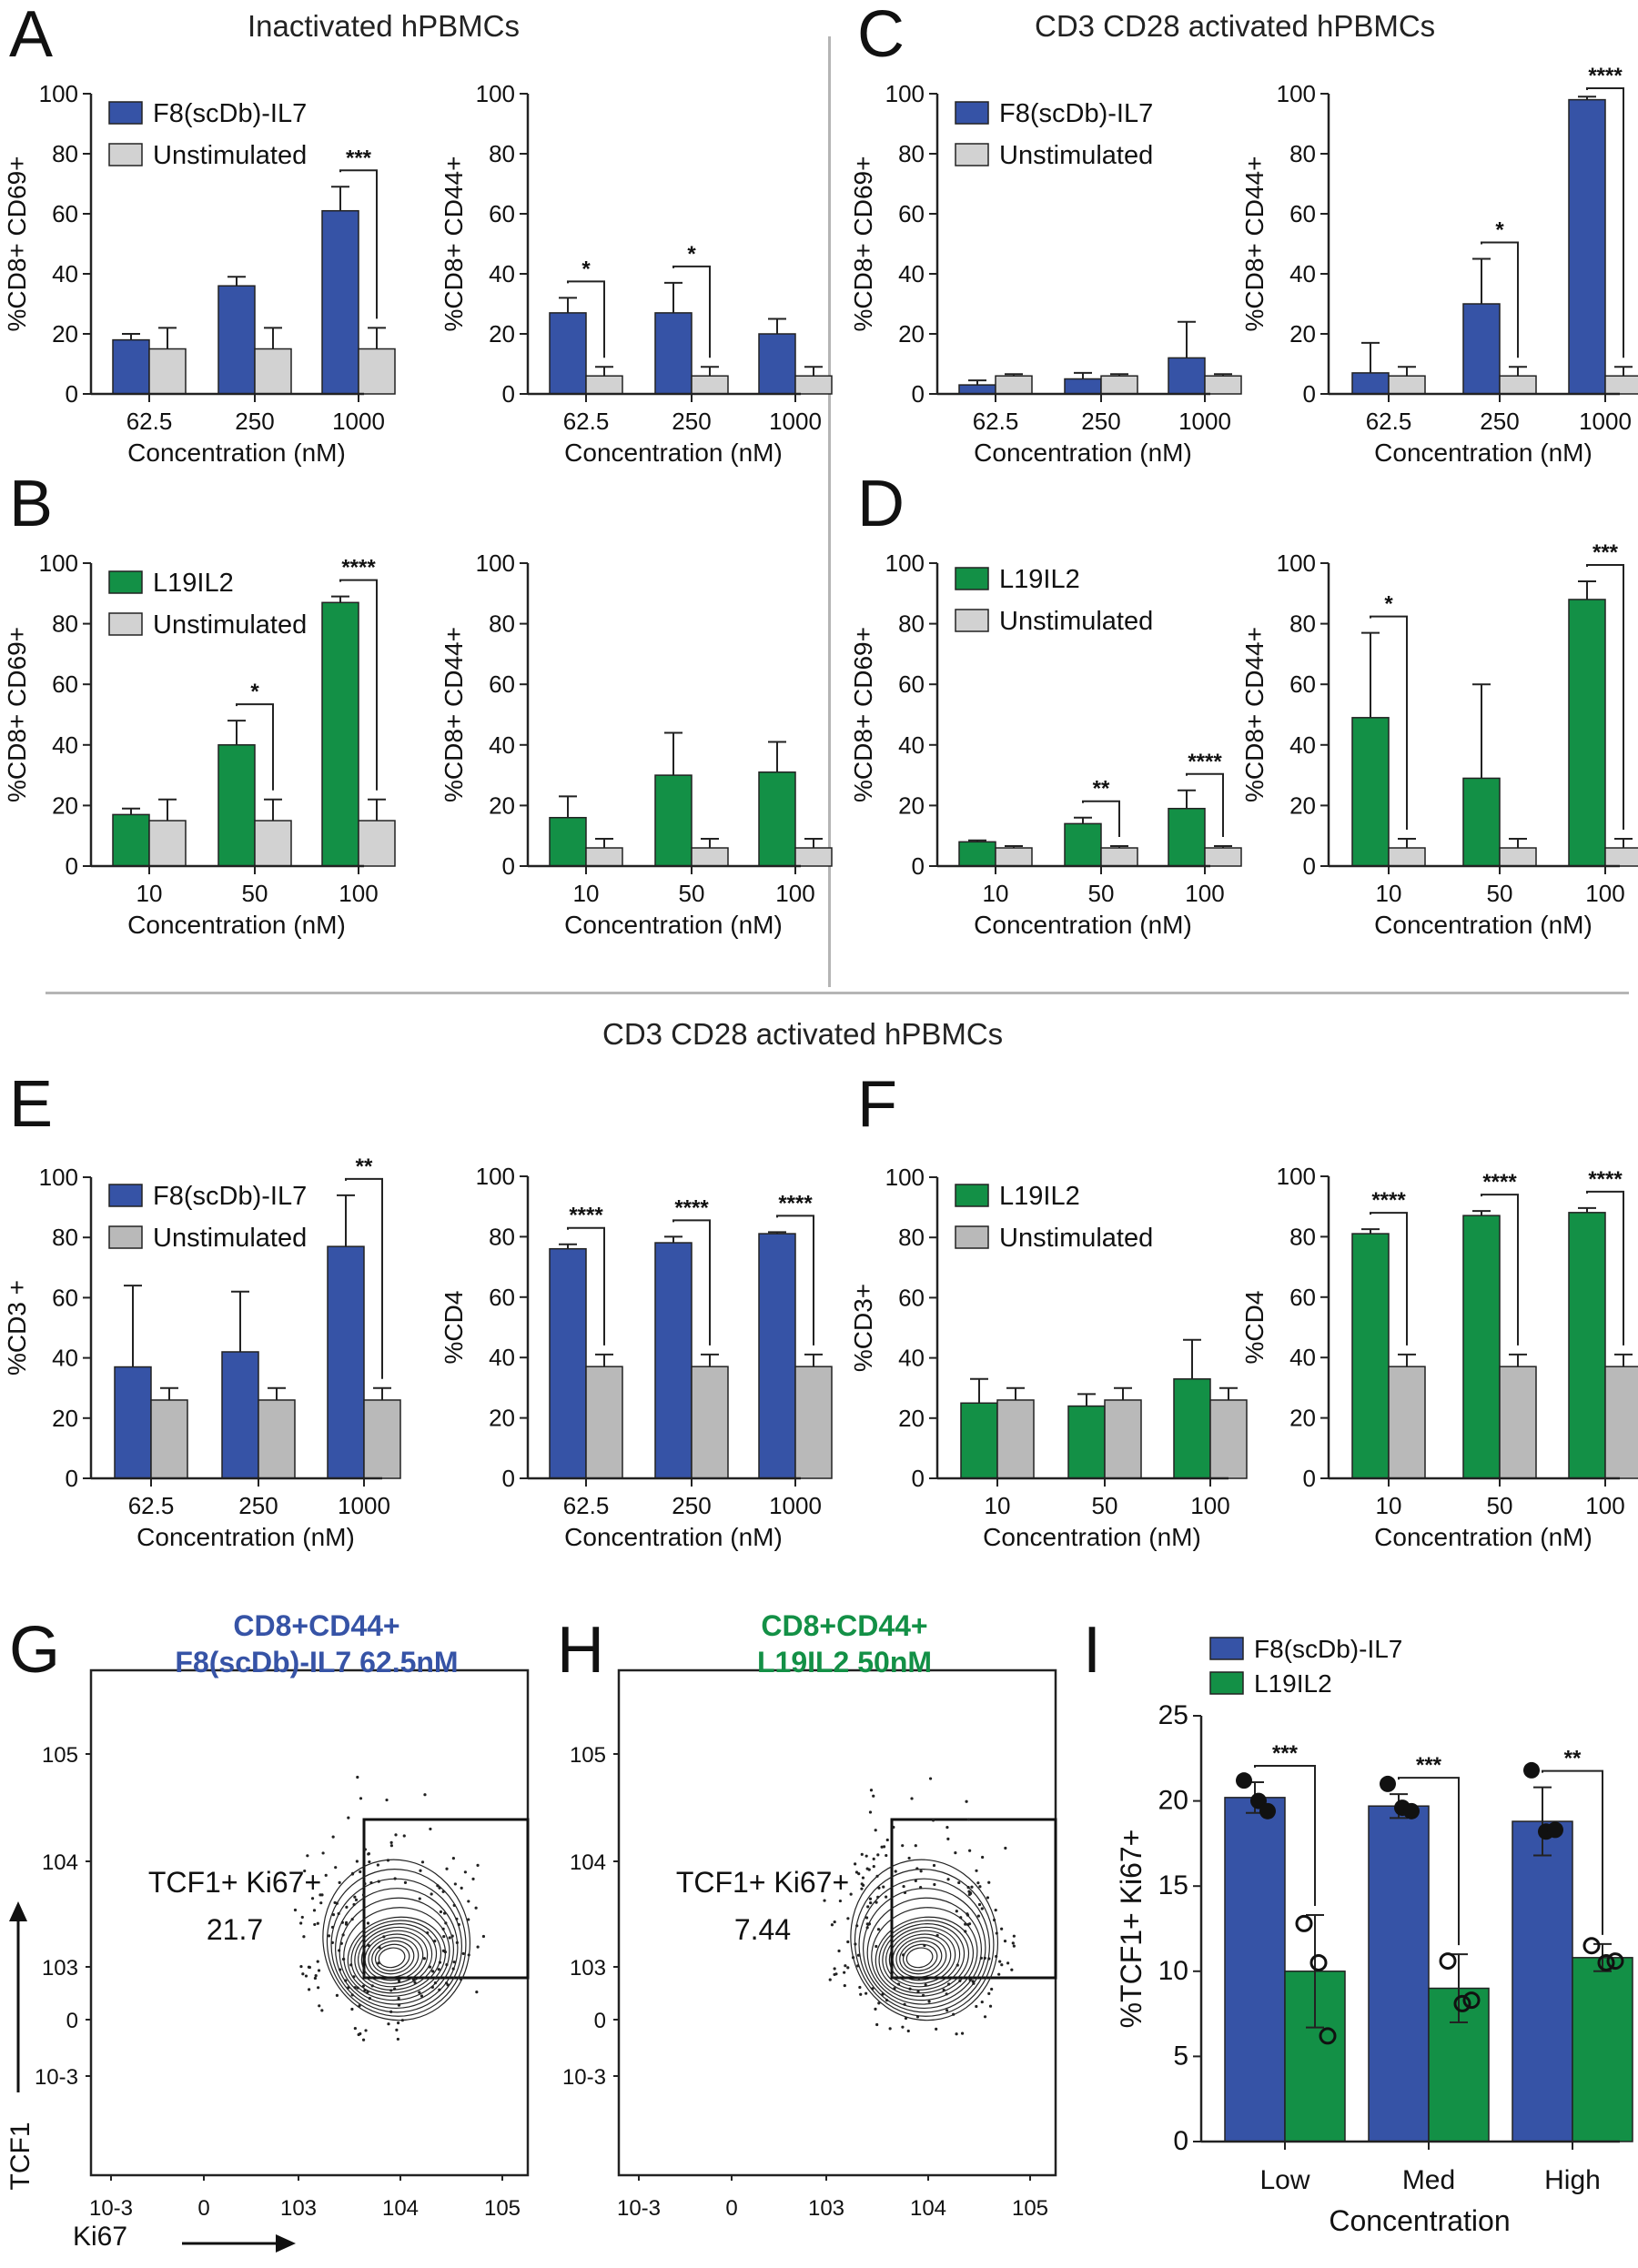 This screenshot has width=1638, height=2268. What do you see at coordinates (639, 2209) in the screenshot?
I see `flow-x-tick-label: 10-3` at bounding box center [639, 2209].